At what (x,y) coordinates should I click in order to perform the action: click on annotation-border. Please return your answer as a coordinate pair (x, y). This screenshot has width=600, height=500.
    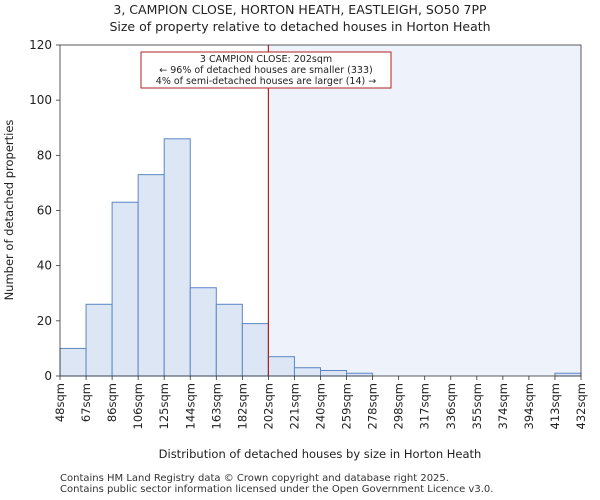
    Looking at the image, I should click on (266, 70).